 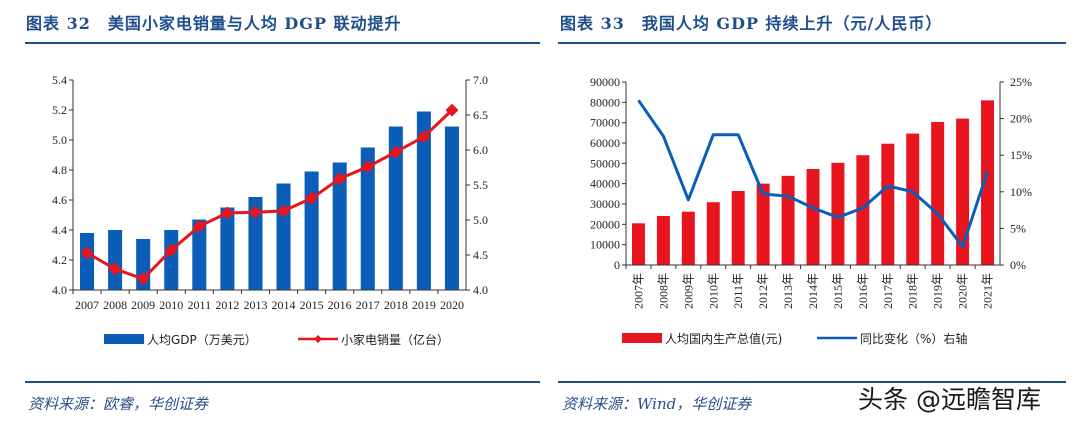 What do you see at coordinates (115, 305) in the screenshot?
I see `x-tick-label: 2008` at bounding box center [115, 305].